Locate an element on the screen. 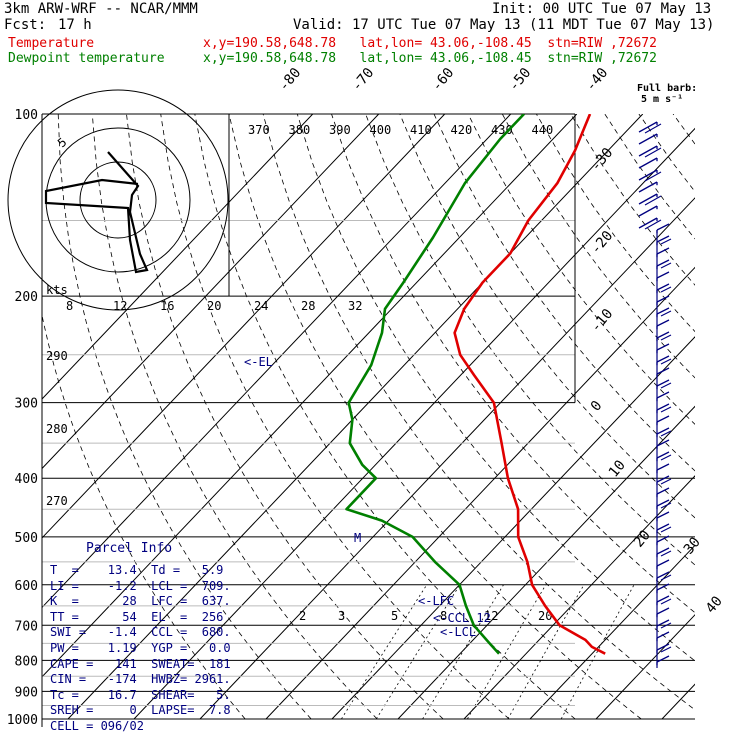  forecast-hour: 17 h is located at coordinates (75, 25).